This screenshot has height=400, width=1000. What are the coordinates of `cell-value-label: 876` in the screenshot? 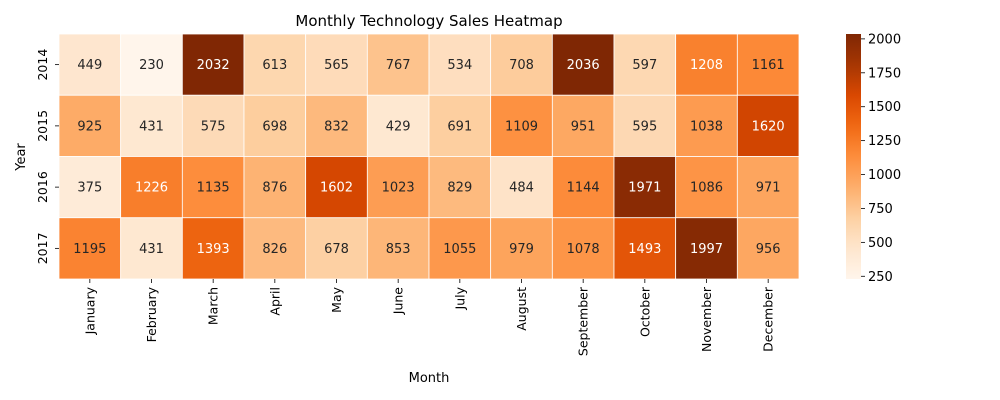 It's located at (274, 188).